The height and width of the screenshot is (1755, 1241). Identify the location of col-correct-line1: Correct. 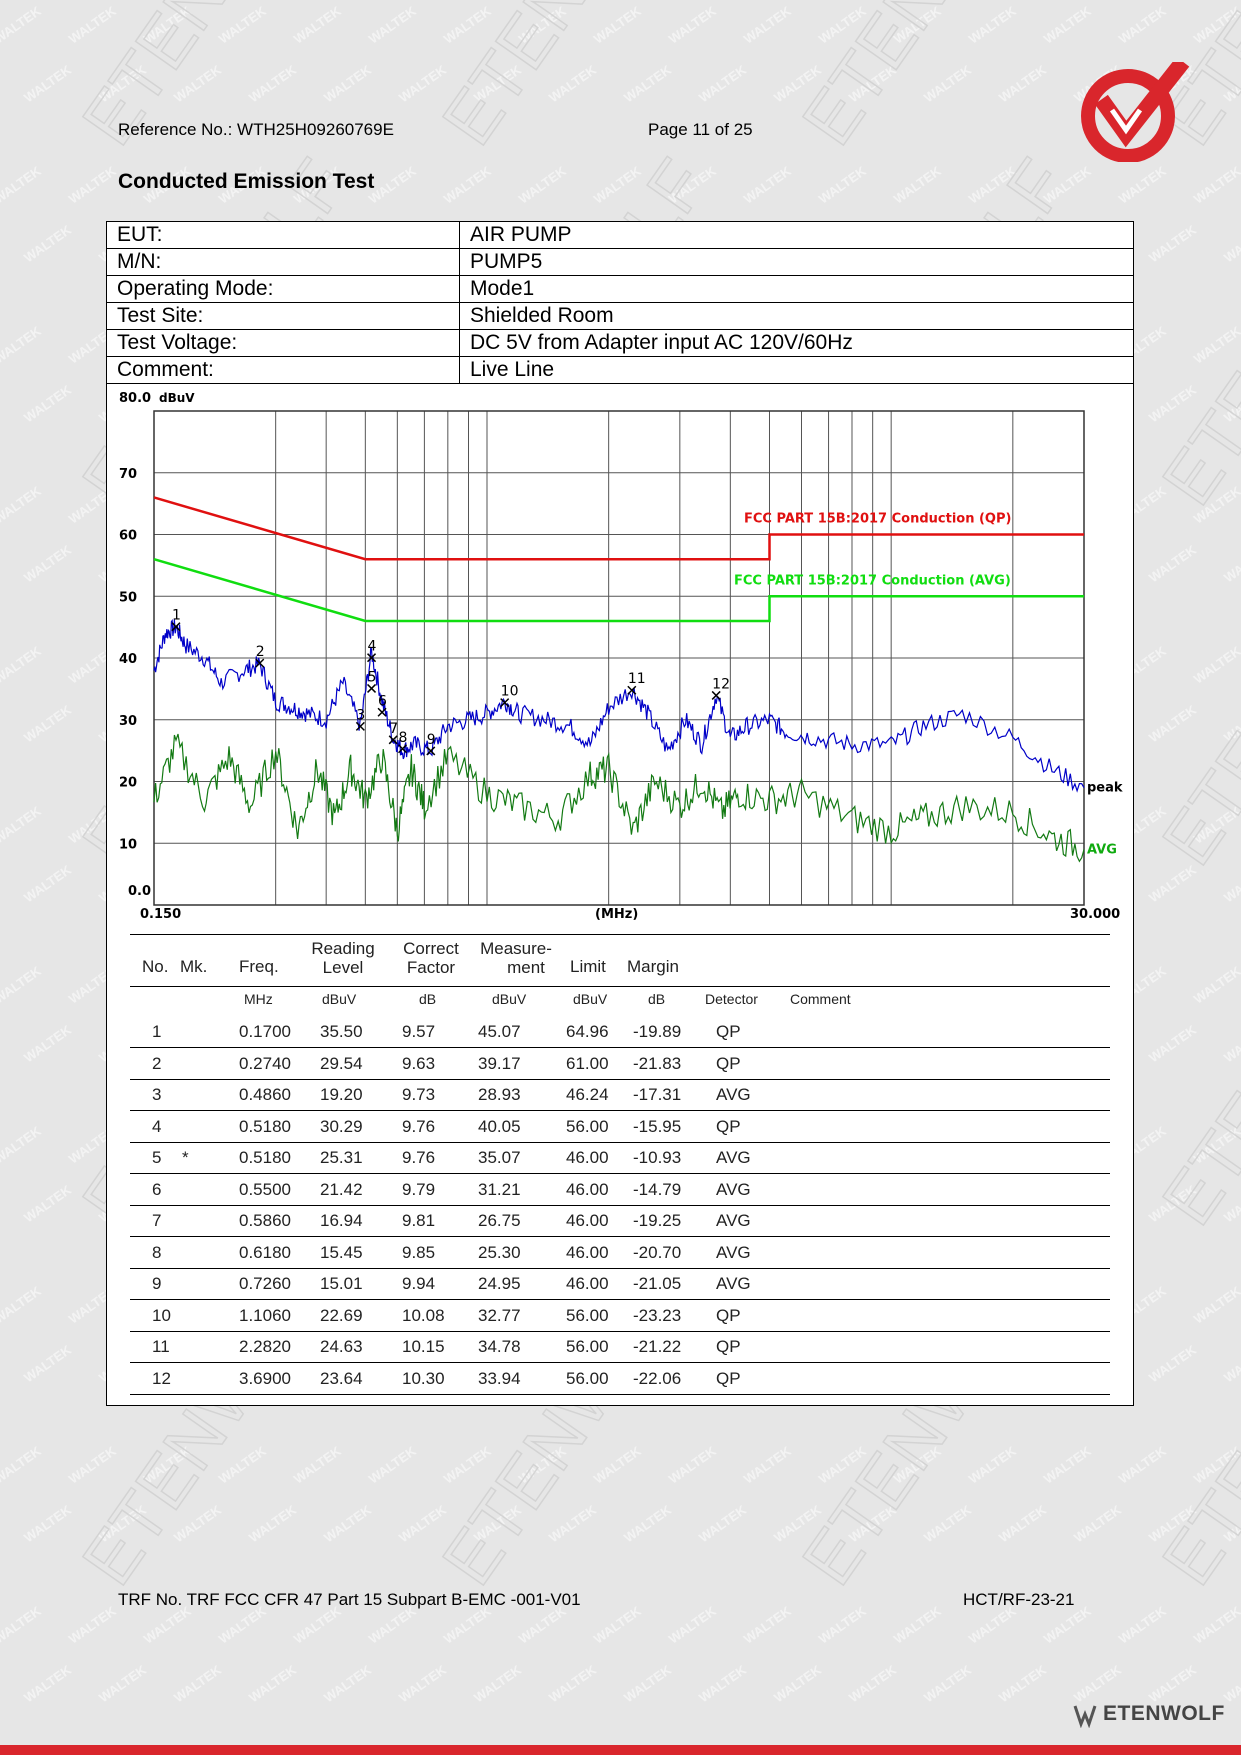
(431, 948).